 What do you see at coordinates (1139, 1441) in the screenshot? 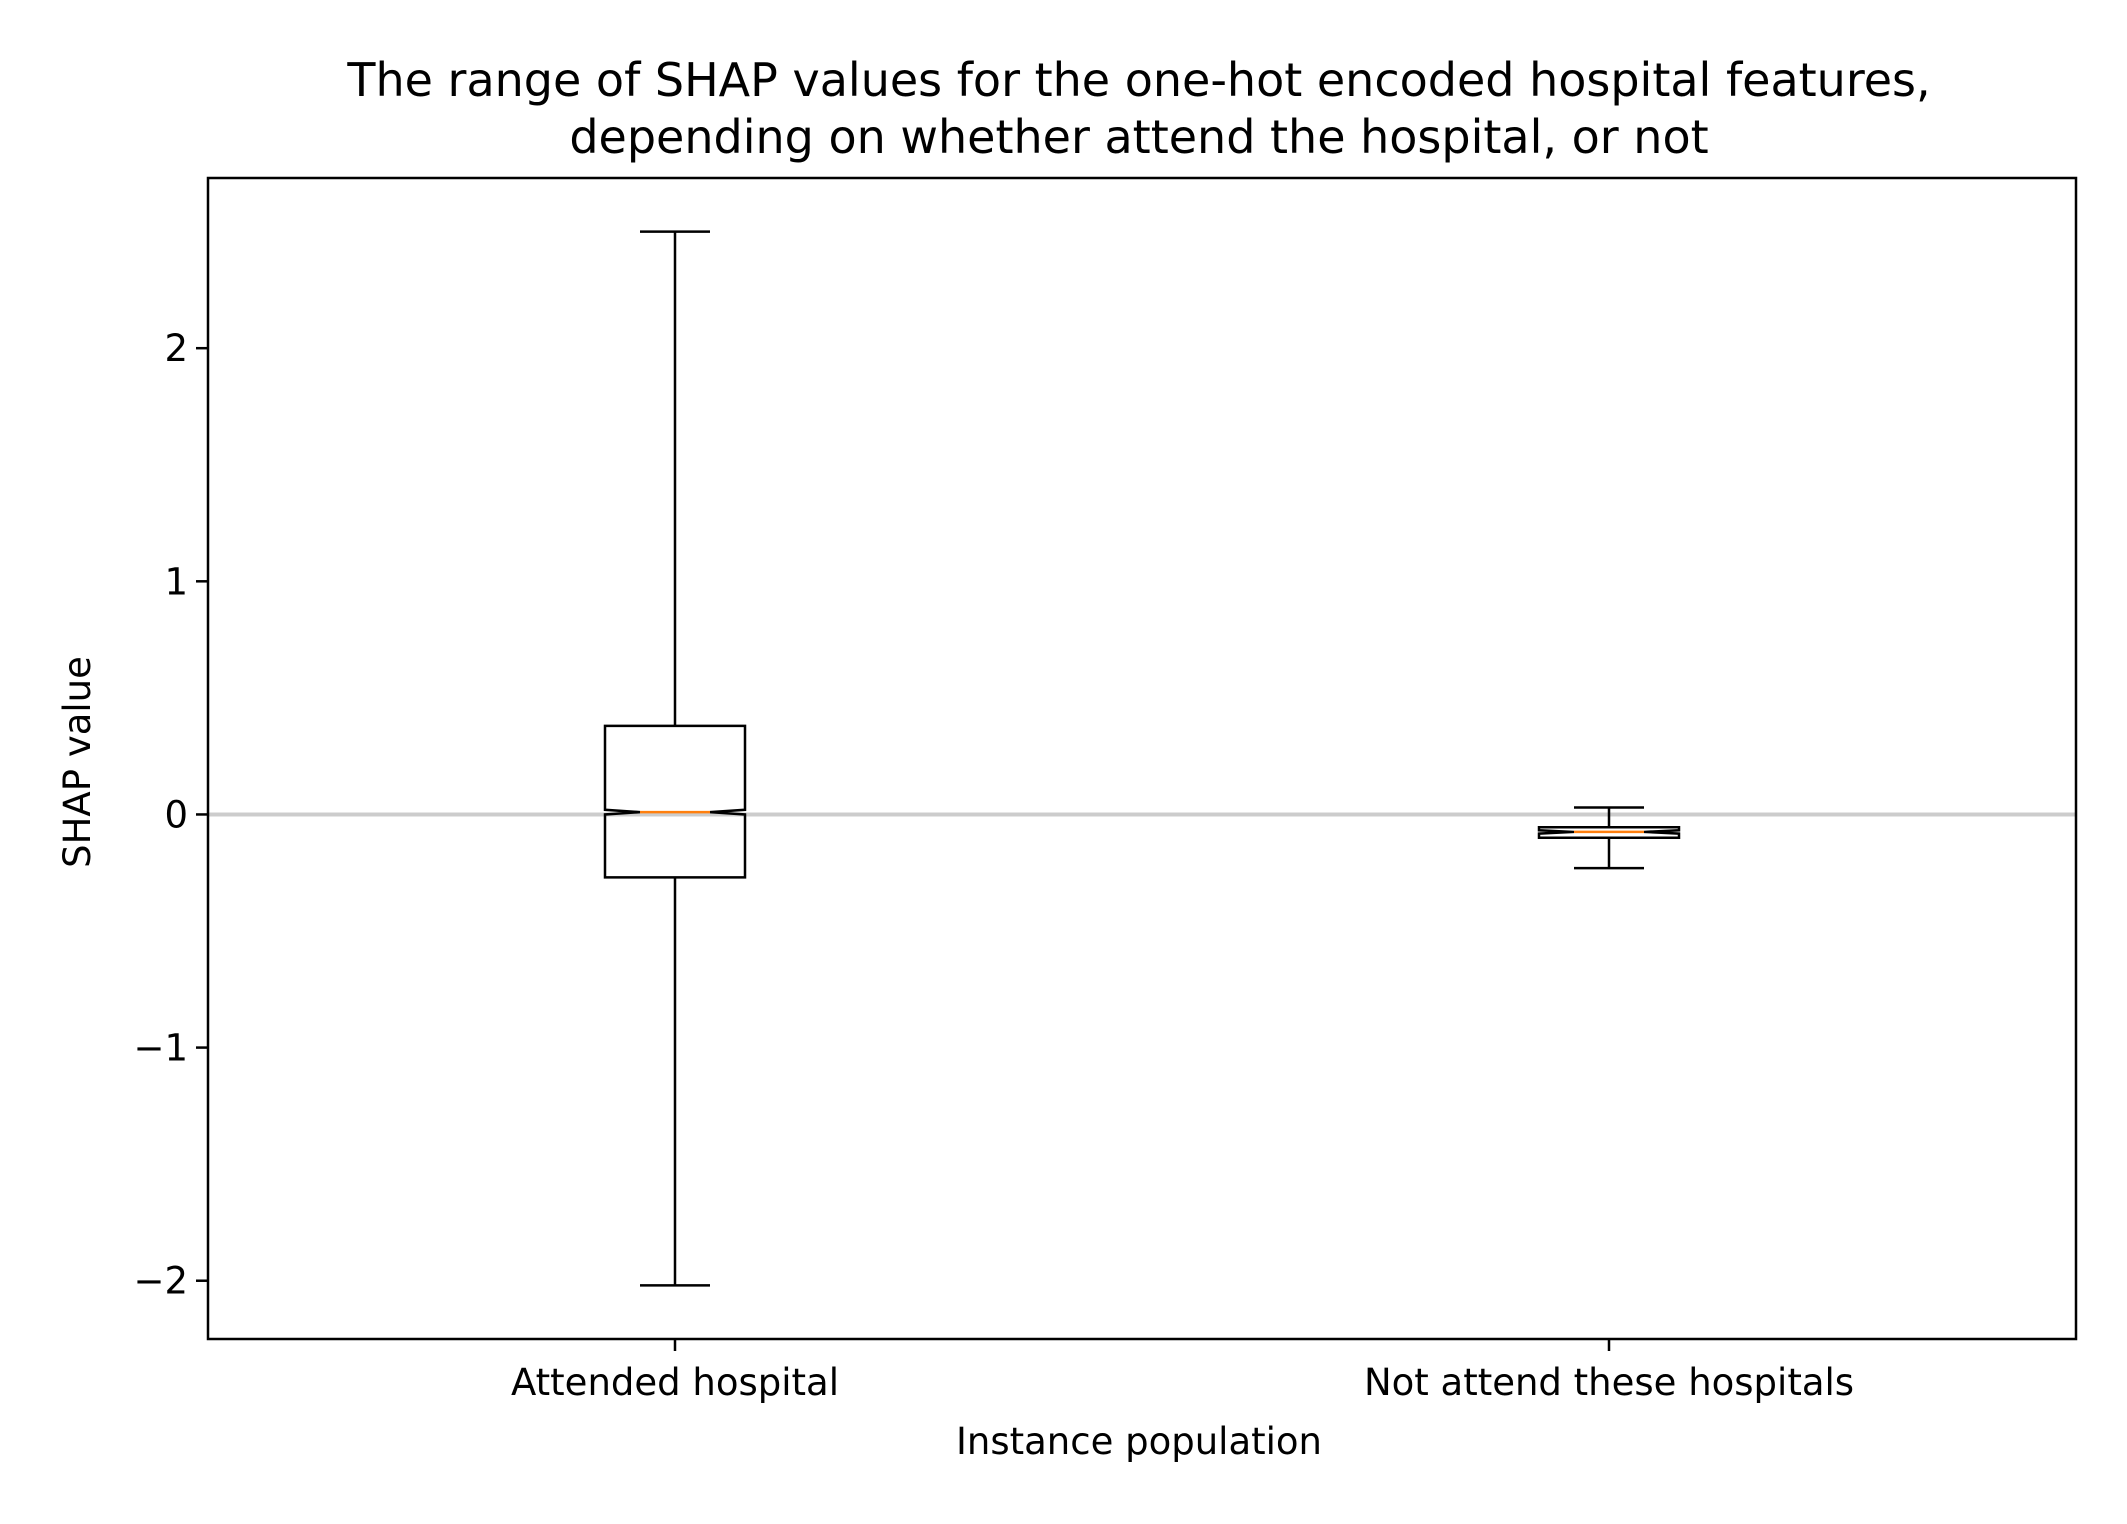
I see `x-axis-label: Instance population` at bounding box center [1139, 1441].